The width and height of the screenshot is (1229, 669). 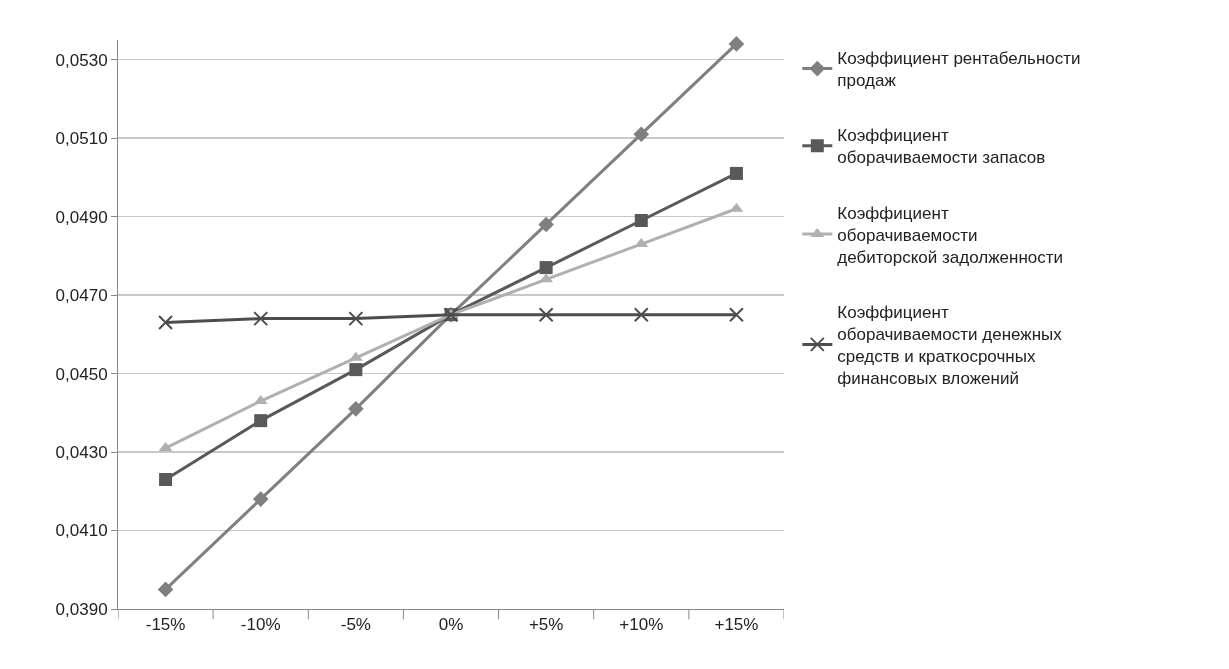 I want to click on x-tick-label: +5%, so click(x=546, y=625).